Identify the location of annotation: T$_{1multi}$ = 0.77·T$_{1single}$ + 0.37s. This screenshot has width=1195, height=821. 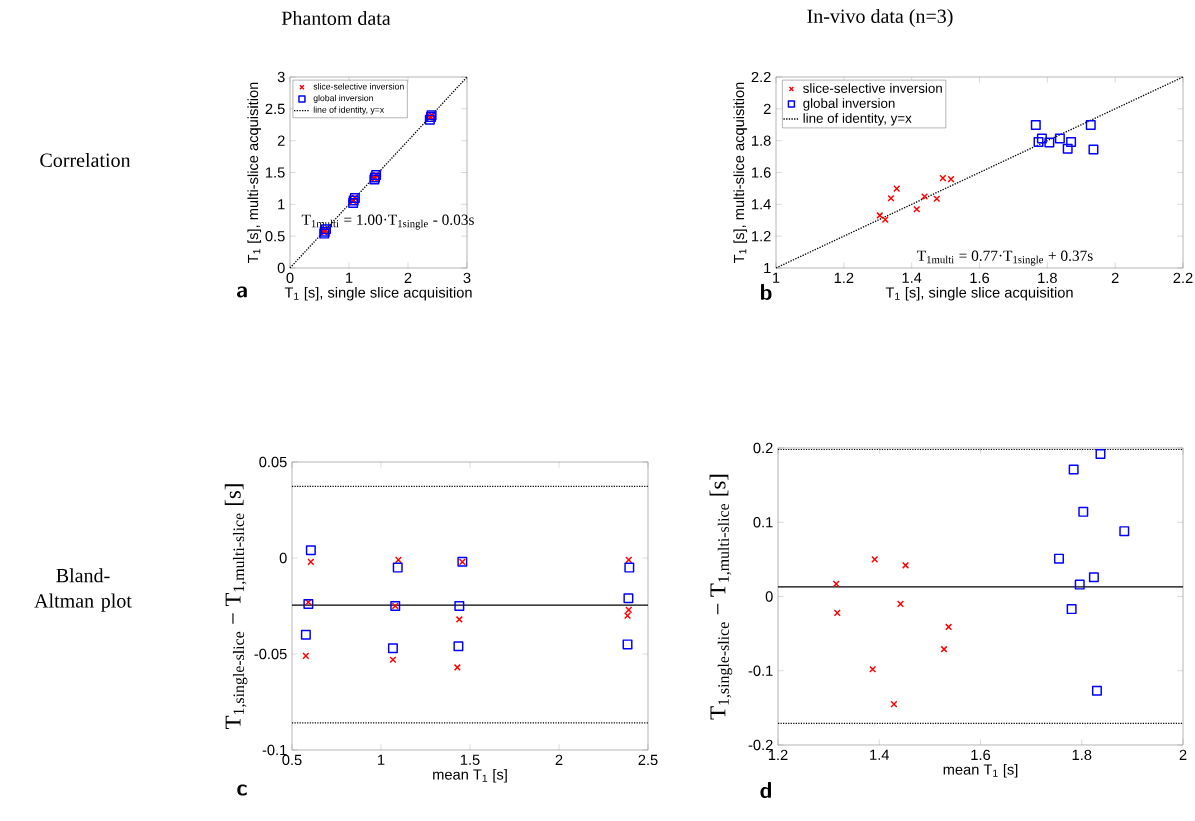
(1005, 258).